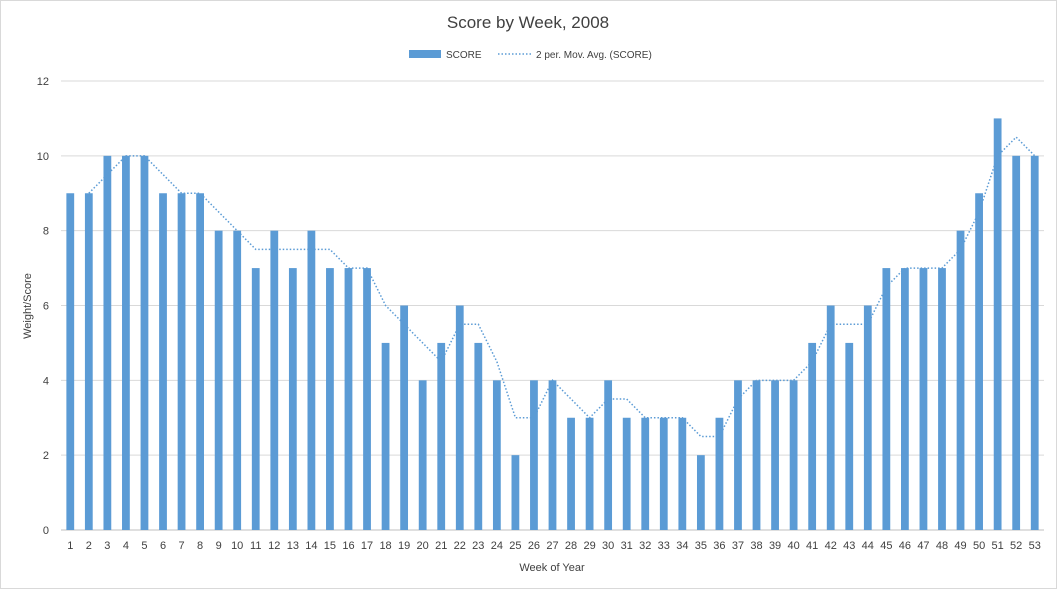 The height and width of the screenshot is (589, 1057). What do you see at coordinates (219, 546) in the screenshot?
I see `x-tick-label: 9` at bounding box center [219, 546].